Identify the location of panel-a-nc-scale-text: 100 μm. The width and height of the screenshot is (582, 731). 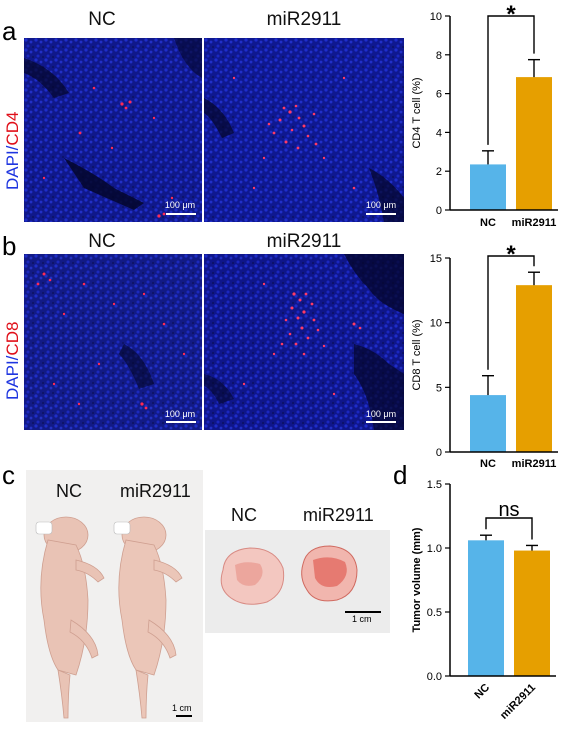
(180, 205).